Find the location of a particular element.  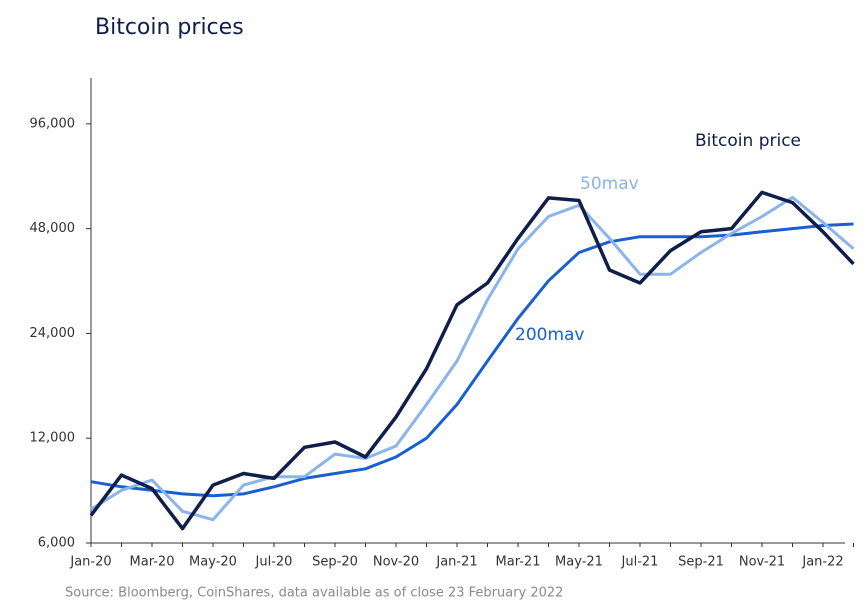

x-tick-label: Mar-21 is located at coordinates (518, 562).